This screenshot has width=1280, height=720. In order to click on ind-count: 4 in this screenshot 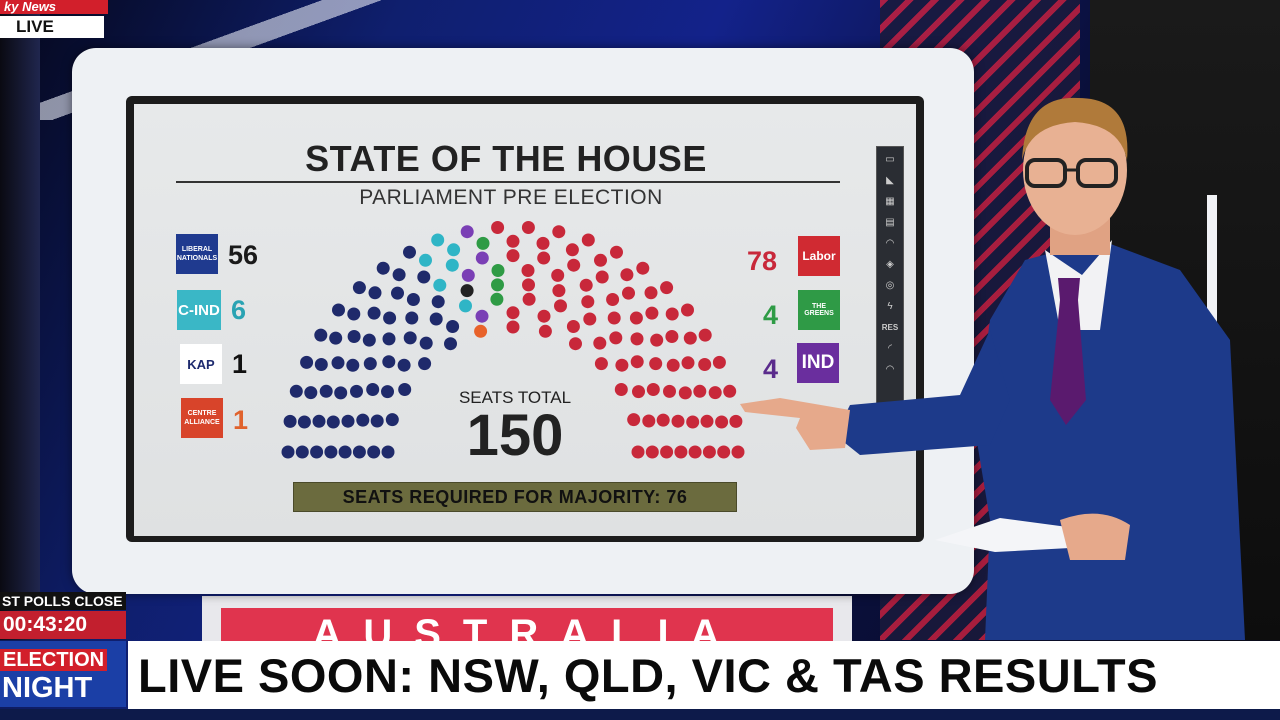, I will do `click(771, 369)`.